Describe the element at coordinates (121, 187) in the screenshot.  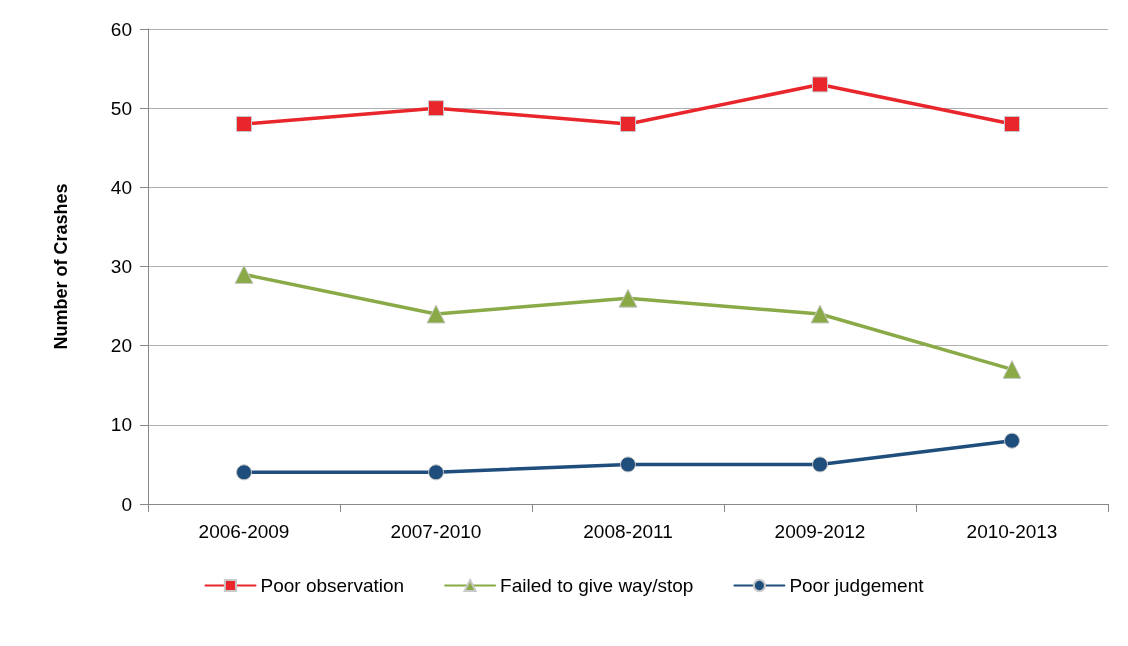
I see `y-tick-label: 40` at that location.